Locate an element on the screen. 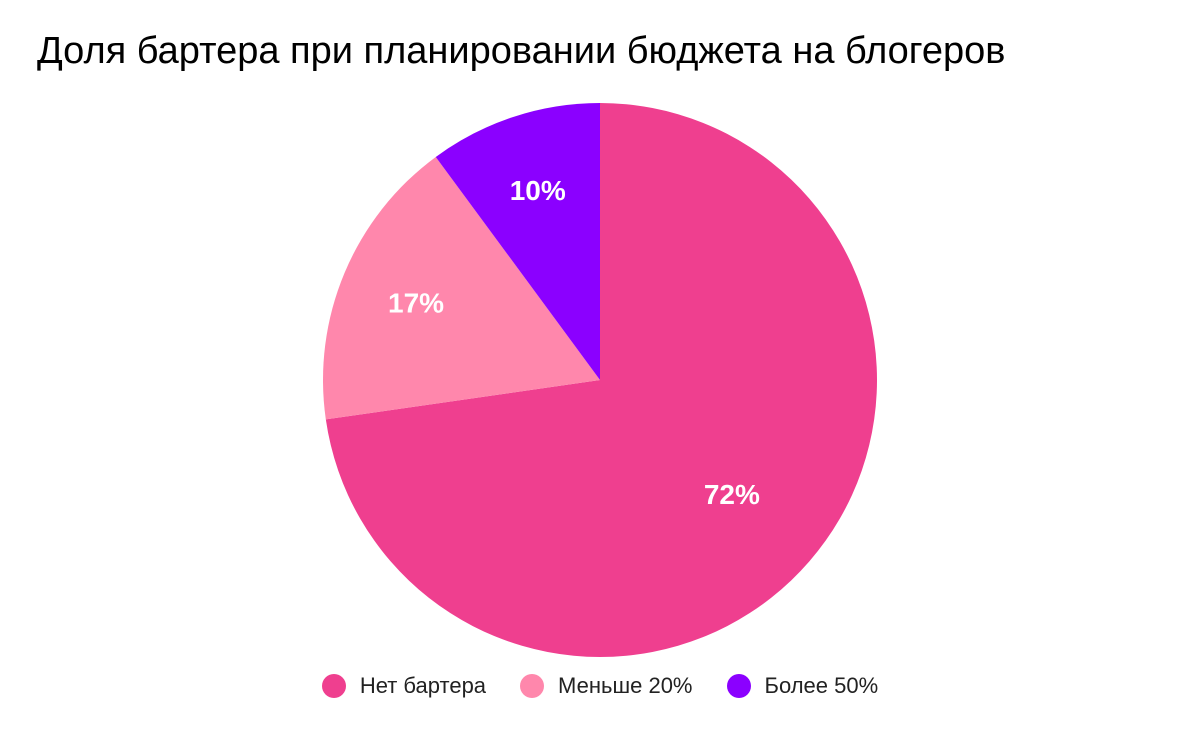 This screenshot has height=742, width=1200. pie-slice-label: 10% is located at coordinates (538, 190).